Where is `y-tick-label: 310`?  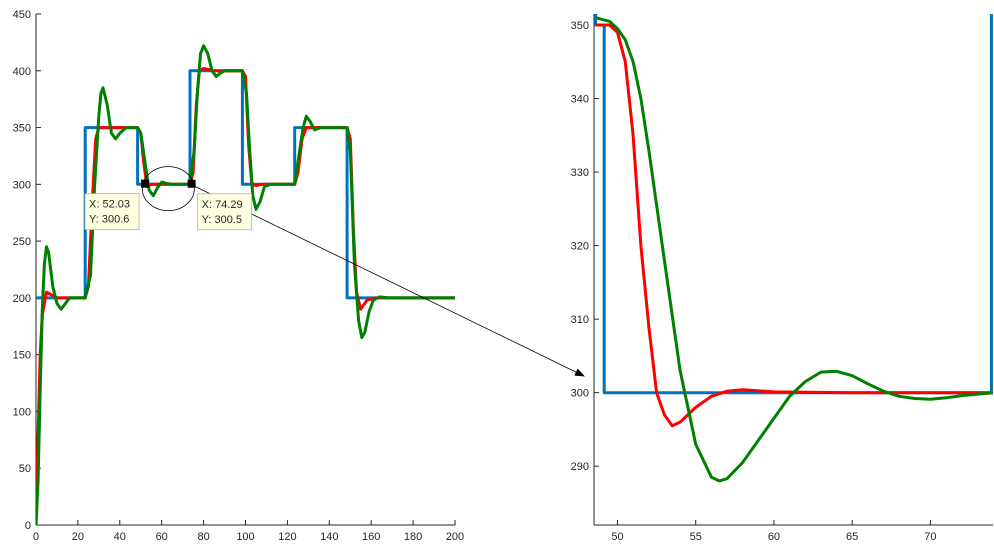 y-tick-label: 310 is located at coordinates (580, 320).